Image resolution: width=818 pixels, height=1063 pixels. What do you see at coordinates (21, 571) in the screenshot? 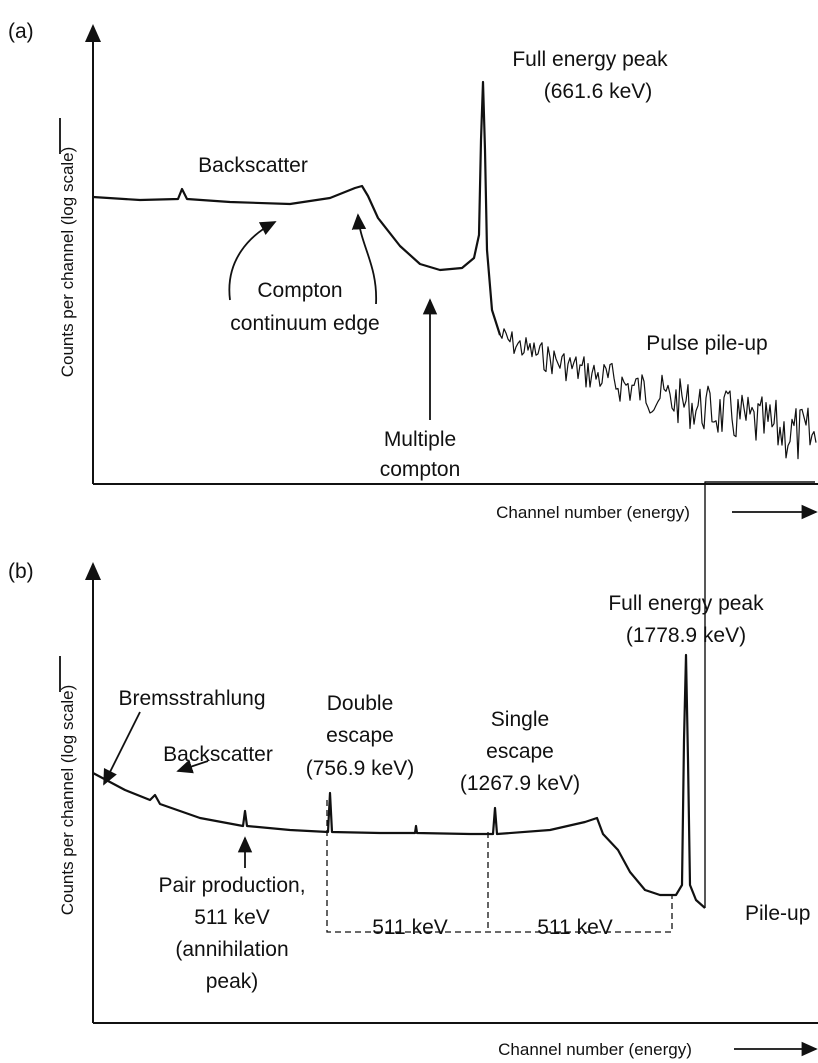
I see `panel-label: (b)` at bounding box center [21, 571].